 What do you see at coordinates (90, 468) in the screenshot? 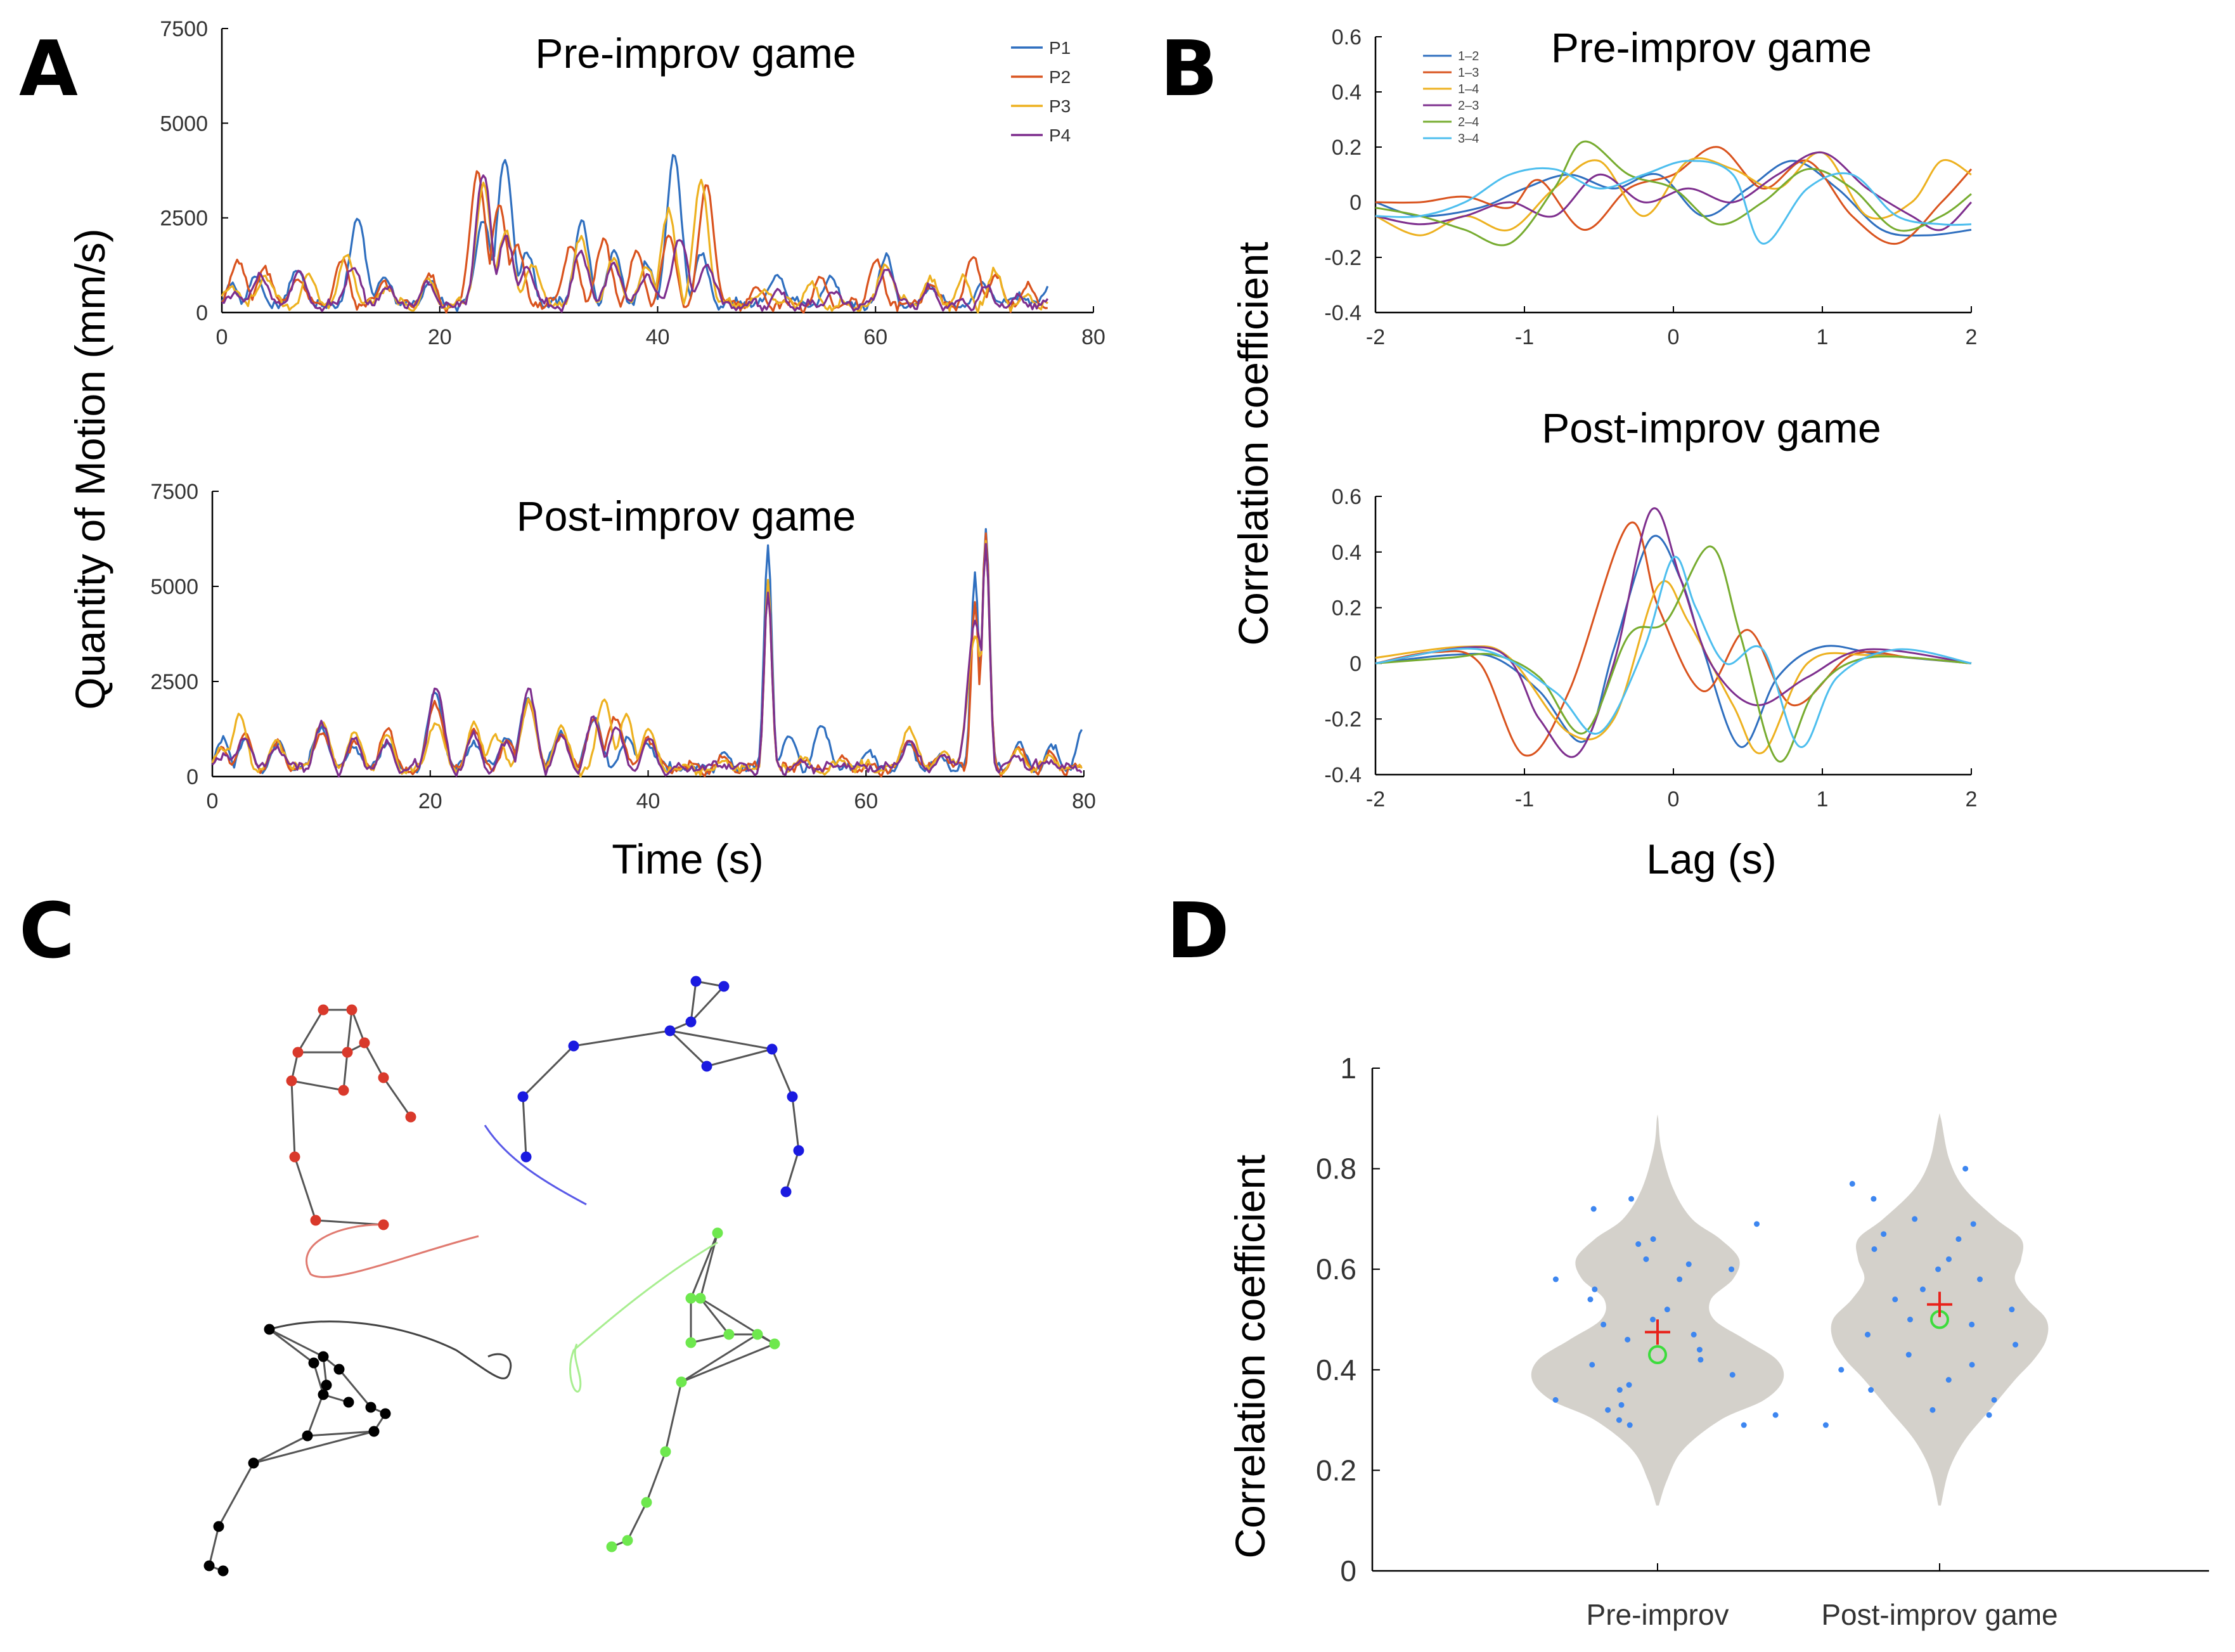
I see `a-ylabel: Quantity of Motion (mm/s)` at bounding box center [90, 468].